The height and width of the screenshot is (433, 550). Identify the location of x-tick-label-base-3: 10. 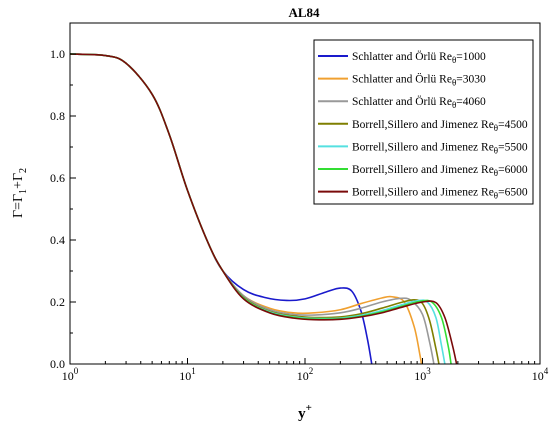
(420, 376).